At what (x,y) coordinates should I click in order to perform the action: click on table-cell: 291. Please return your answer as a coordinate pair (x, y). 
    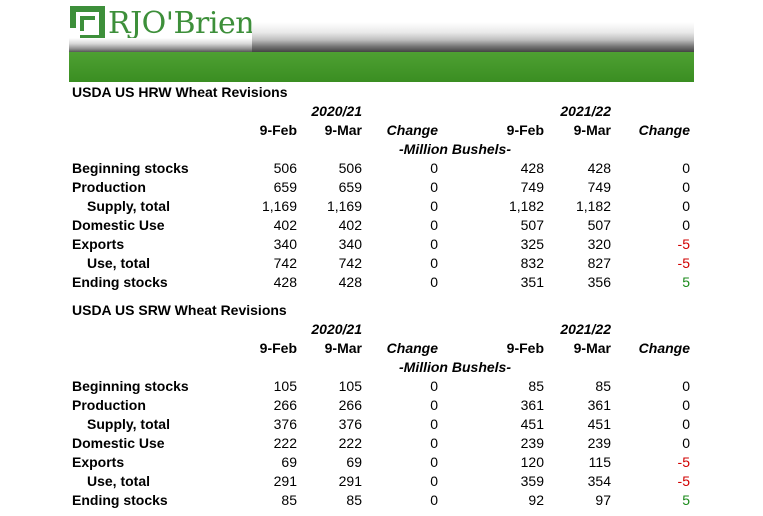
    Looking at the image, I should click on (350, 481).